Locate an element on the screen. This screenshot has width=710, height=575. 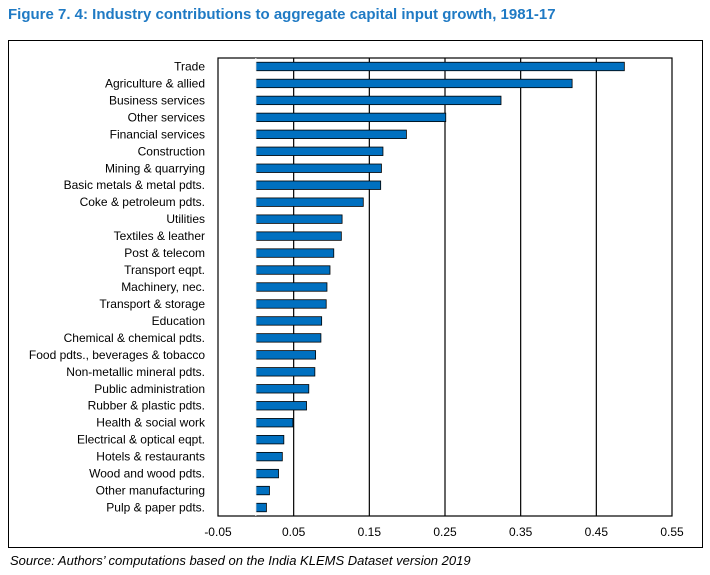
category-label: Transport eqpt. is located at coordinates (164, 270).